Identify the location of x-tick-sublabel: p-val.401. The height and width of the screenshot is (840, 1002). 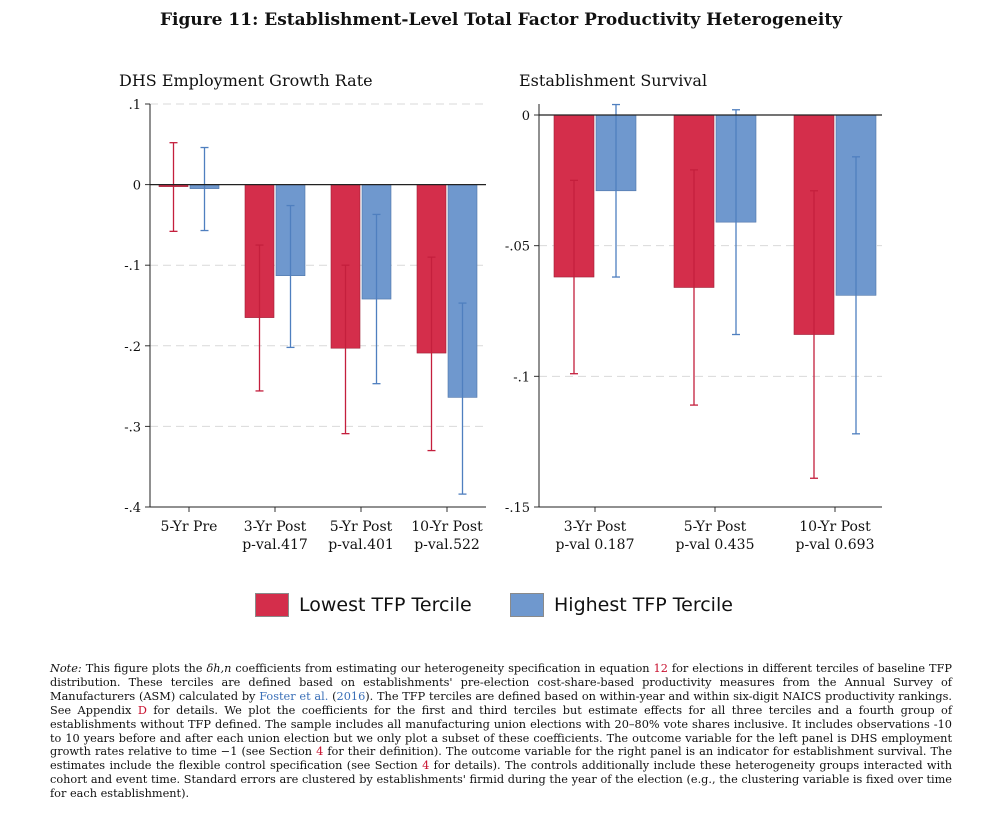
(361, 545).